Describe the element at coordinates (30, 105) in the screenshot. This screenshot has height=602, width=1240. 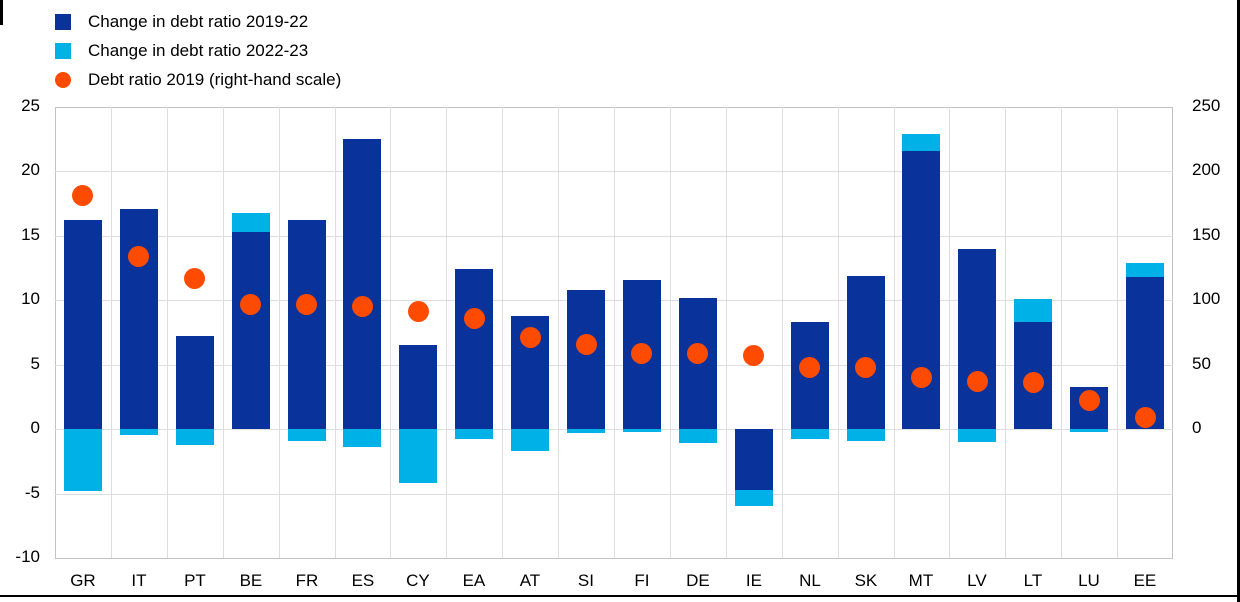
I see `left-axis-tick-25: 25` at that location.